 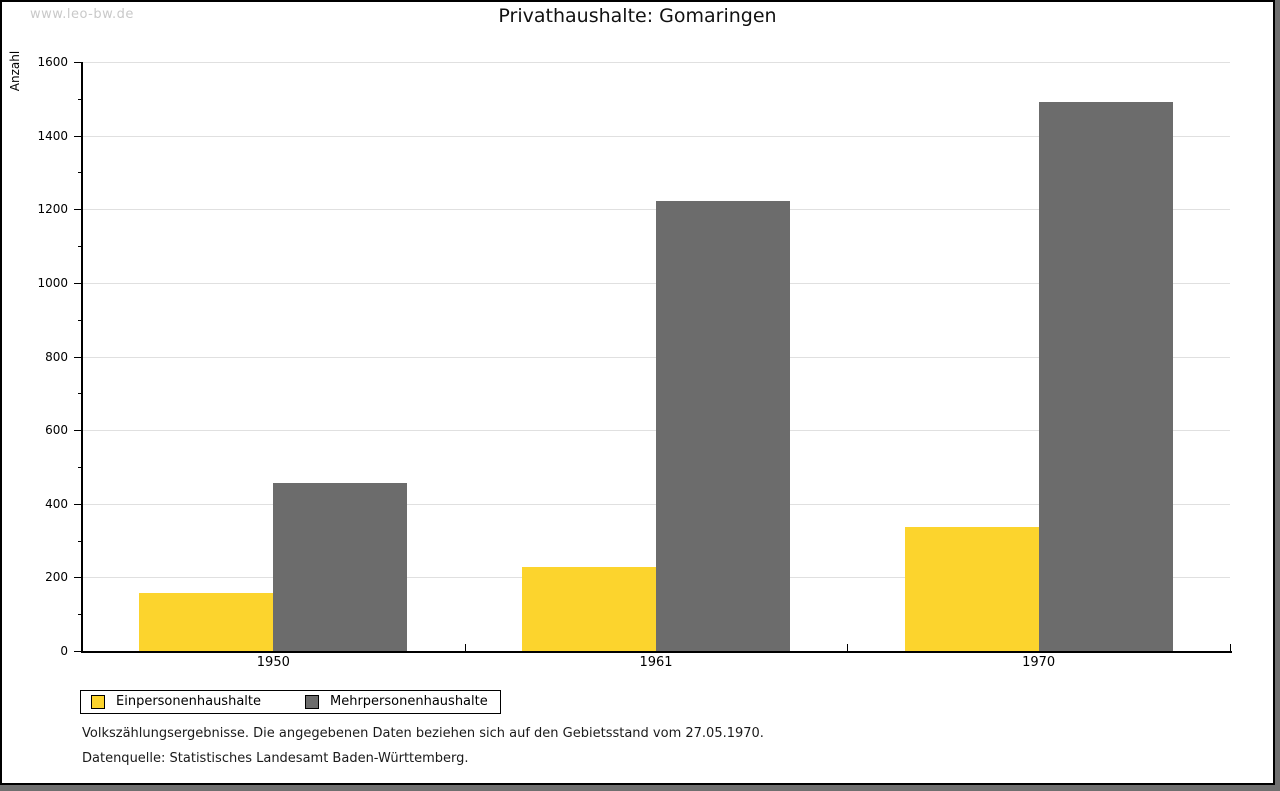 I want to click on y-axis-tick-label: 1200, so click(x=52, y=209).